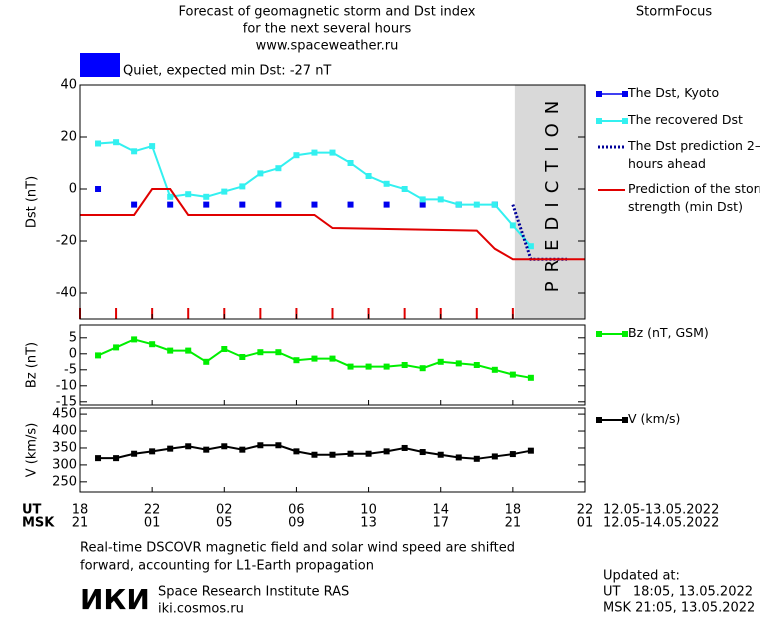 The height and width of the screenshot is (620, 760). What do you see at coordinates (64, 431) in the screenshot?
I see `y-tick-label: 400` at bounding box center [64, 431].